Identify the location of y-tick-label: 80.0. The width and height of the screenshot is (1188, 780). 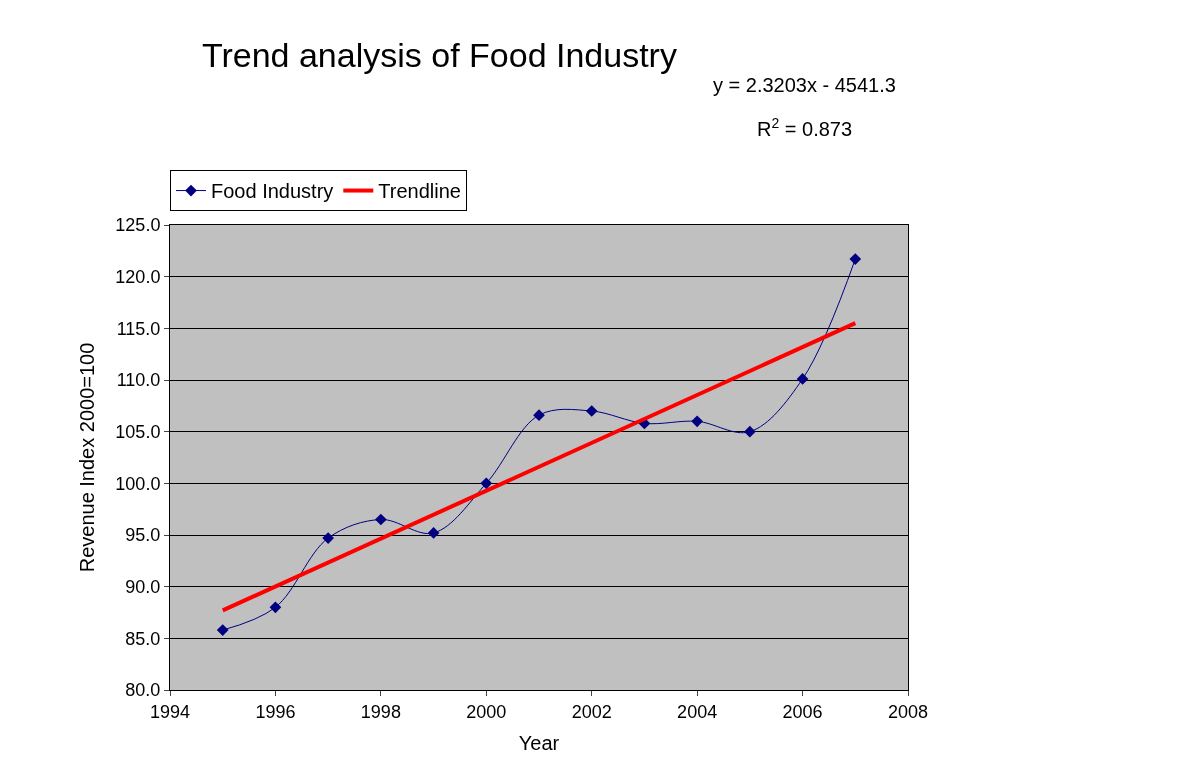
(143, 690).